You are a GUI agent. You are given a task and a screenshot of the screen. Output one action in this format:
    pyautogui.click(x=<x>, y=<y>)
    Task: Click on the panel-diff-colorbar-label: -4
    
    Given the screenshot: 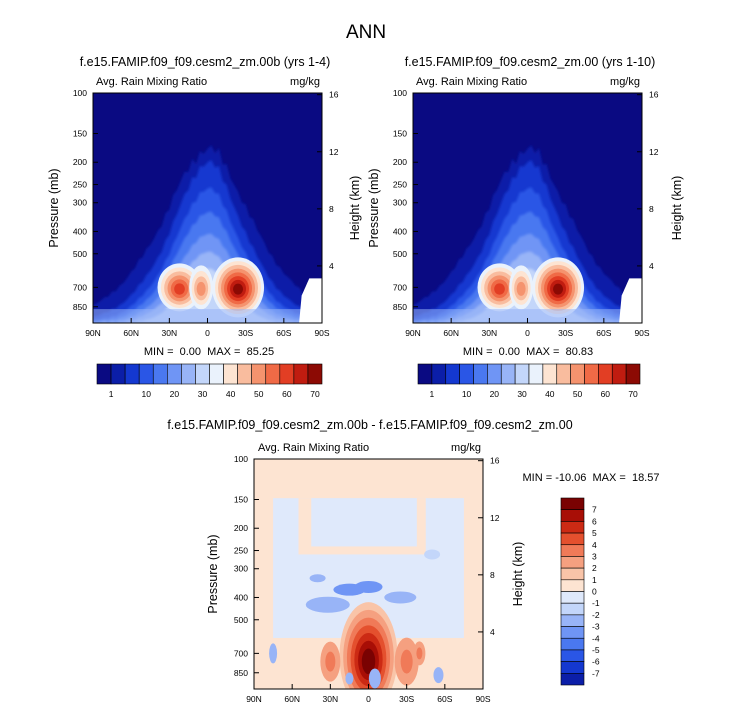 What is the action you would take?
    pyautogui.click(x=596, y=638)
    